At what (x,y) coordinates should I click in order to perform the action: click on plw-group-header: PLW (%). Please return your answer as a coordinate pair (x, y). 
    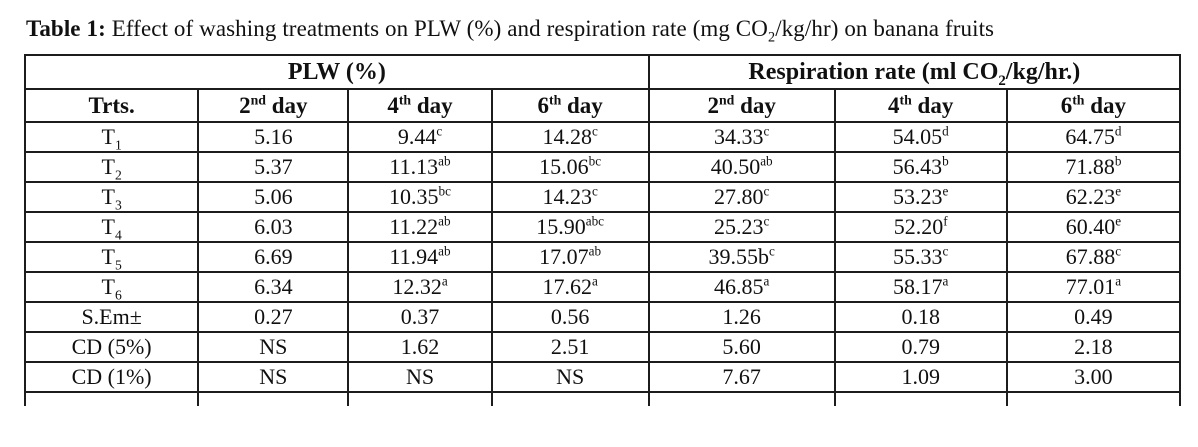
    Looking at the image, I should click on (337, 72).